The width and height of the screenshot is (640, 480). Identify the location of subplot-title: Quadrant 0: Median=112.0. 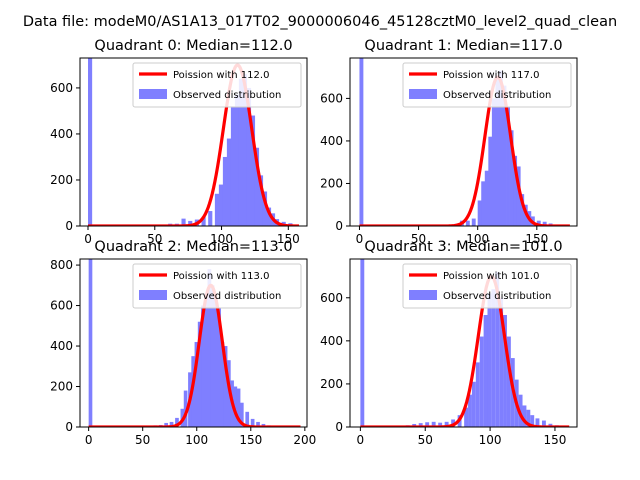
(193, 46).